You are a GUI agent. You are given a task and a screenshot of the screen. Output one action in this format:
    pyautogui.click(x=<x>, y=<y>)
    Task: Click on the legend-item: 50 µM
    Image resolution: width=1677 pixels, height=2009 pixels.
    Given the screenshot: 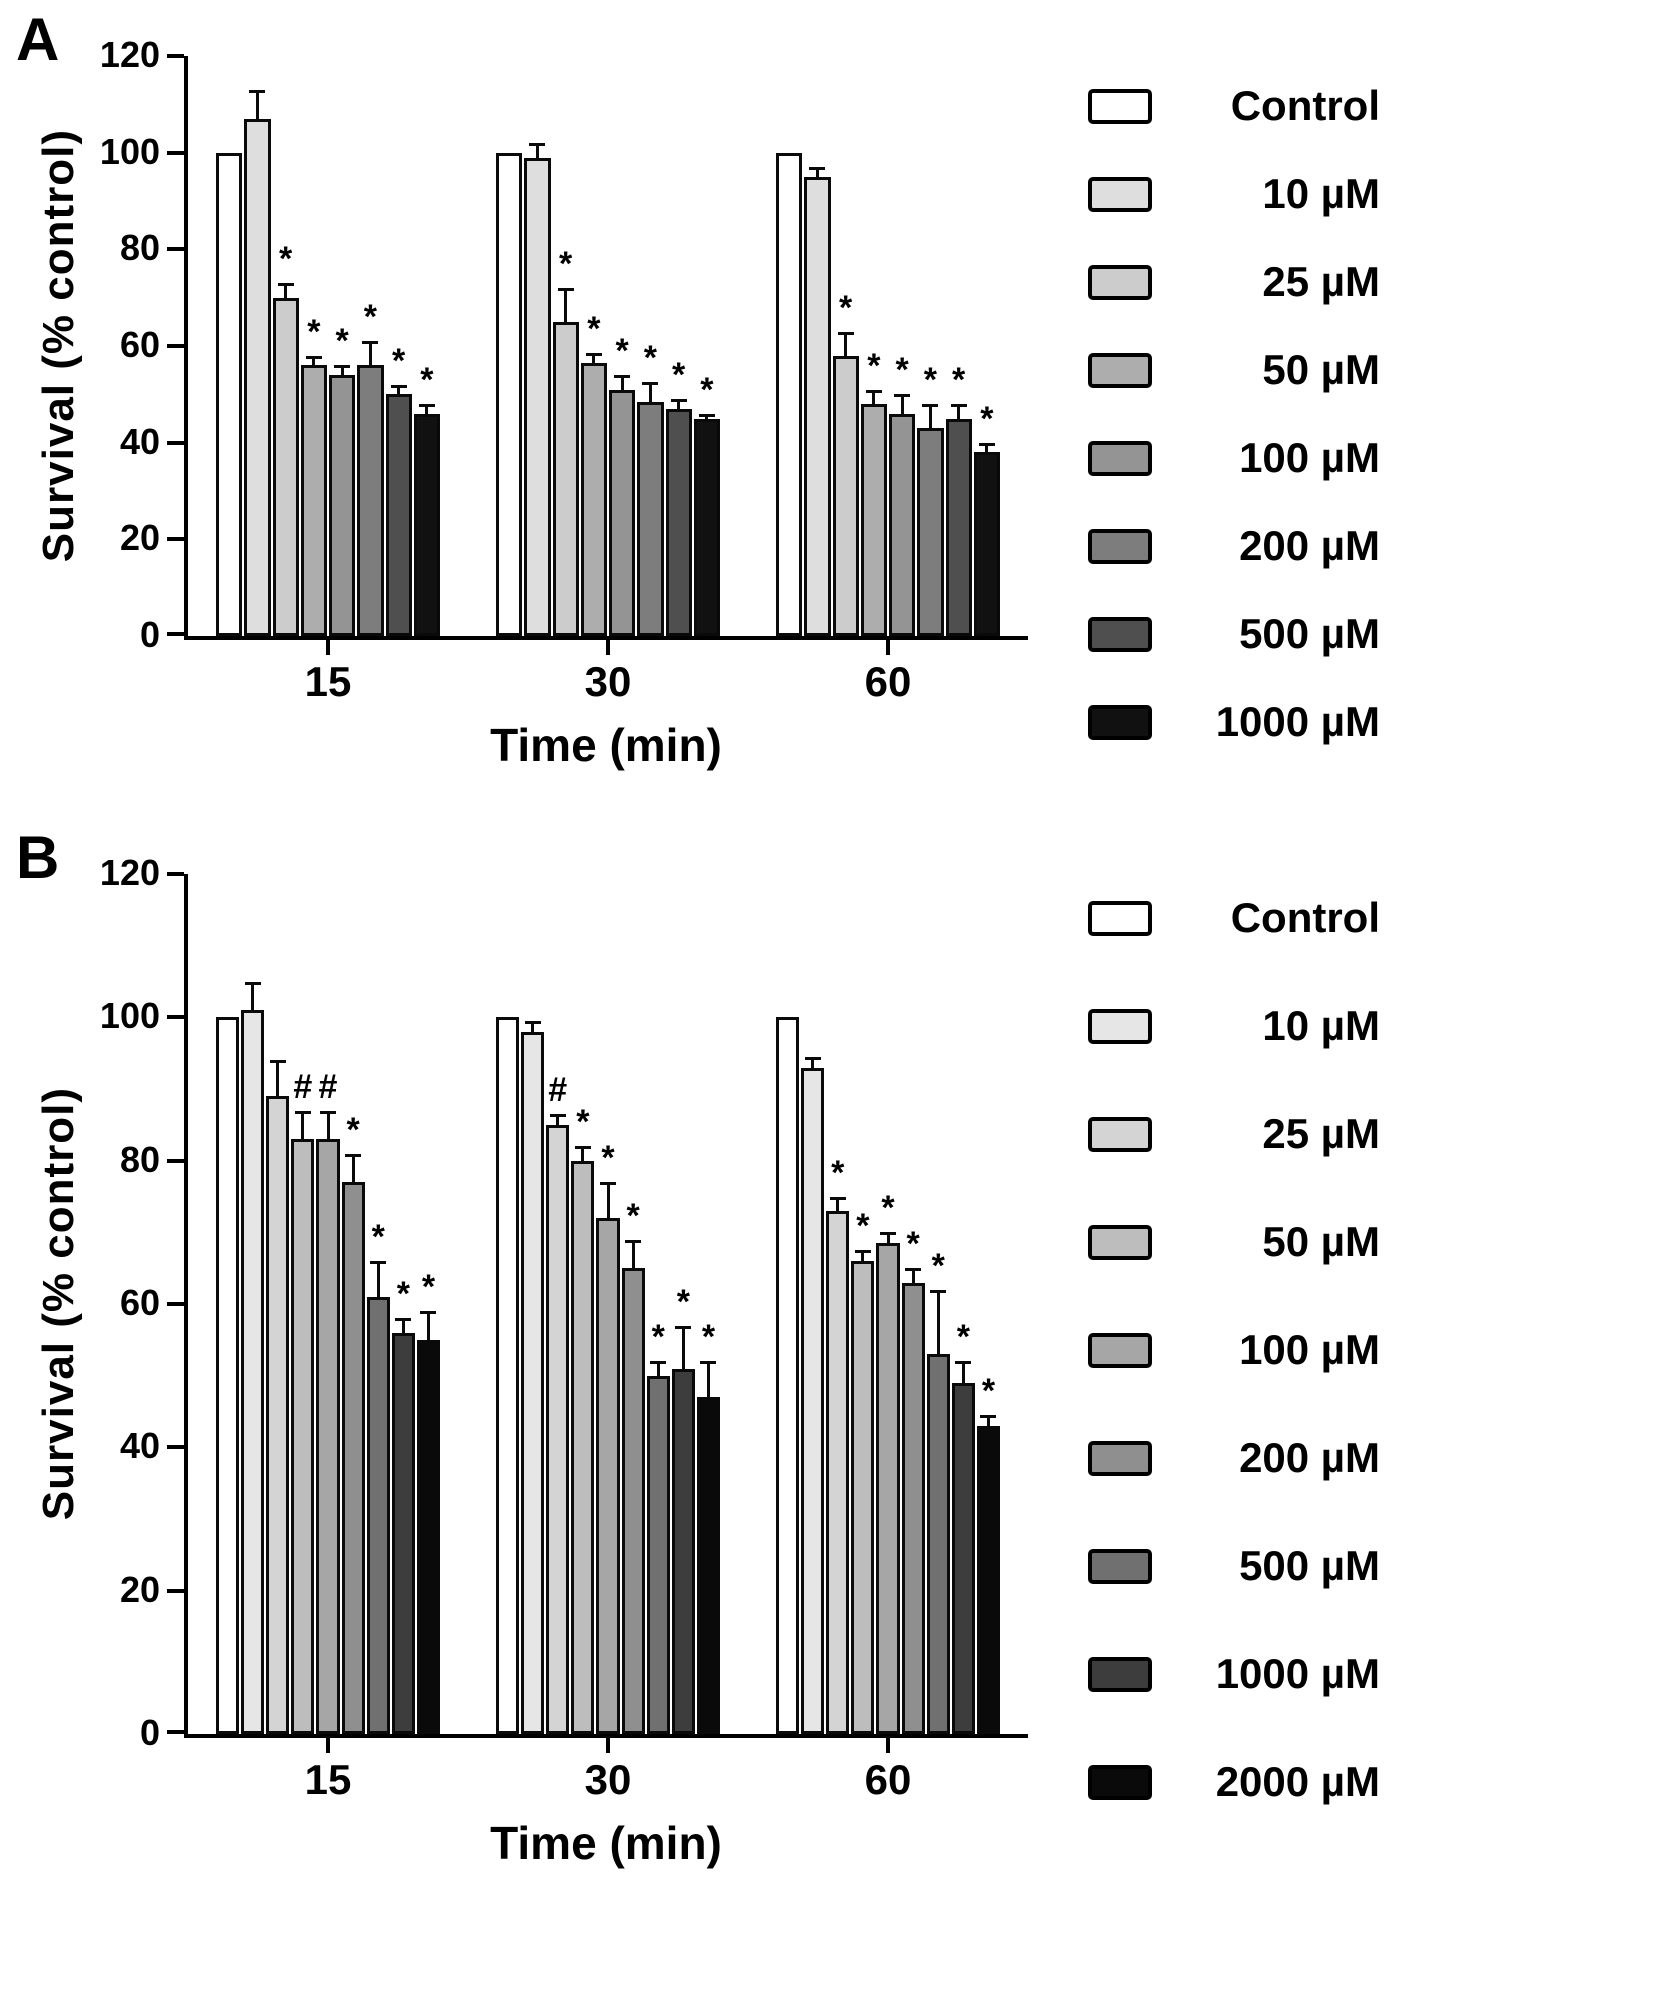 What is the action you would take?
    pyautogui.click(x=1234, y=1242)
    